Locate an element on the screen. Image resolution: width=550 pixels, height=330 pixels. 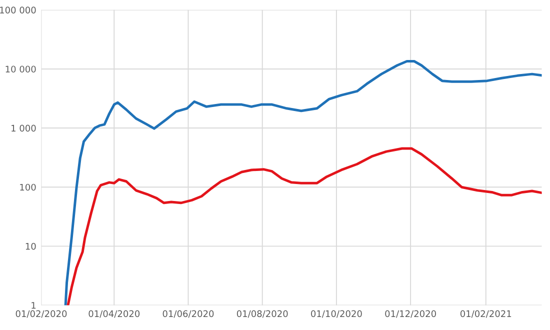
y-tick-label: 10 is located at coordinates (31, 246).